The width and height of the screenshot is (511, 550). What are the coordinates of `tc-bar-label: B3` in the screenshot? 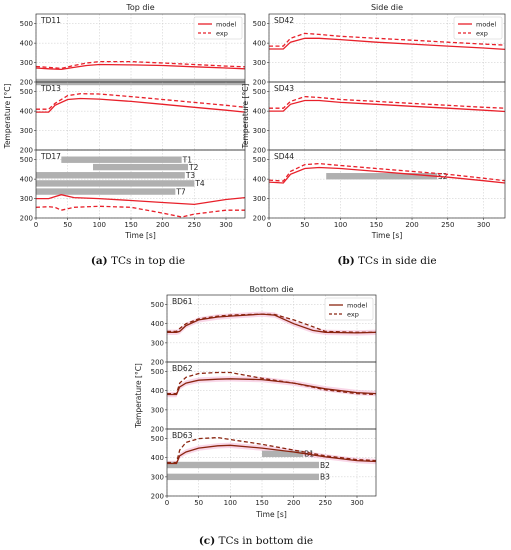 It's located at (325, 477).